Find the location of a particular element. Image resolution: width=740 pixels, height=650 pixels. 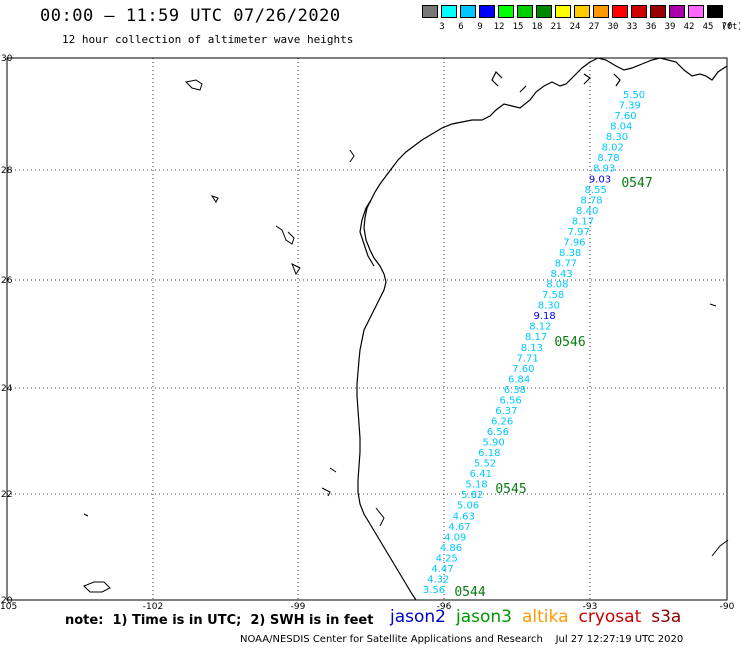

colorbar-label: 3 is located at coordinates (442, 27).